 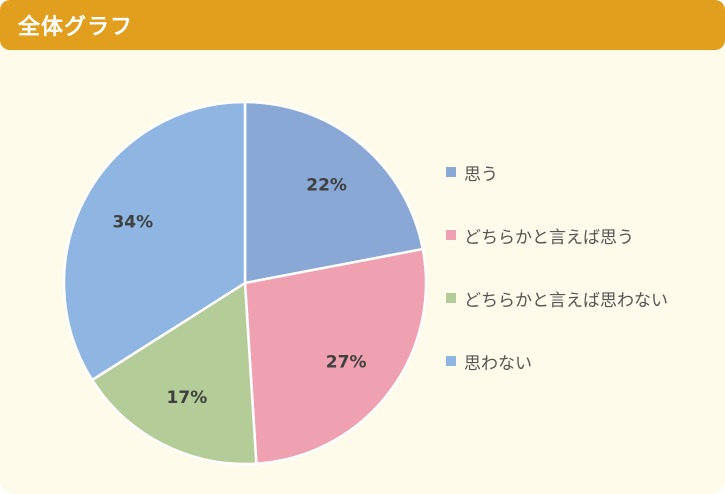 What do you see at coordinates (549, 237) in the screenshot?
I see `legend-label-dochiraka-omou: どちらかと言えば思う` at bounding box center [549, 237].